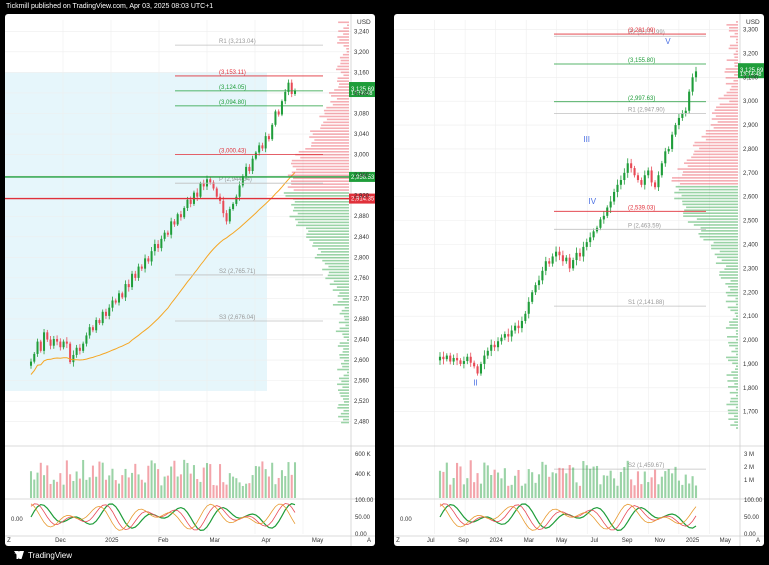  Describe the element at coordinates (749, 481) in the screenshot. I see `volume-tick-label-2: 1 M` at that location.